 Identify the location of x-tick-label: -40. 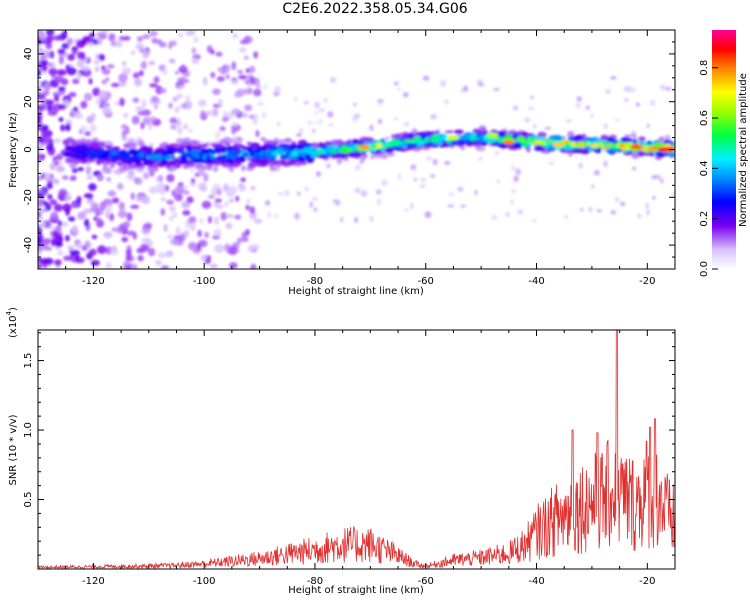
(536, 581).